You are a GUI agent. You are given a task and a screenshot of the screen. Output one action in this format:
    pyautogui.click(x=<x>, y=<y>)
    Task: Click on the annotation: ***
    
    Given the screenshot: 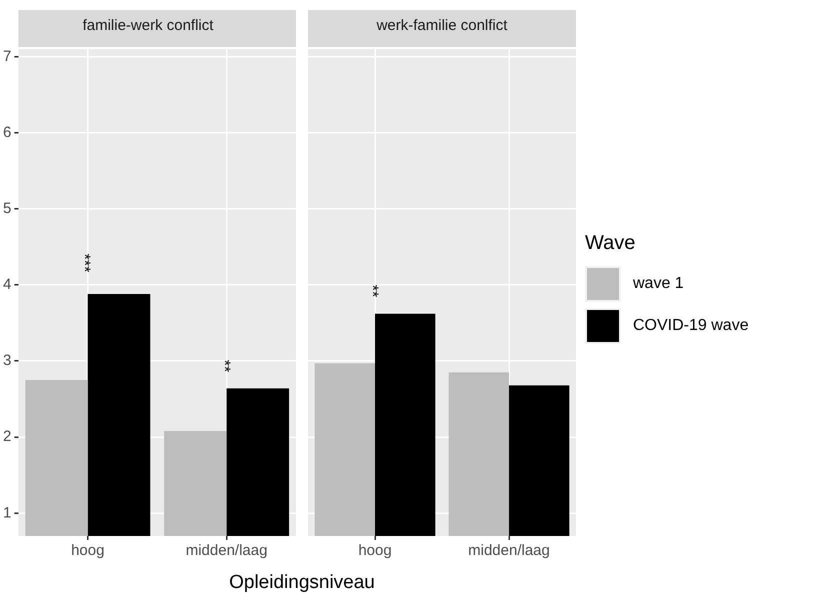 What is the action you would take?
    pyautogui.click(x=84, y=263)
    